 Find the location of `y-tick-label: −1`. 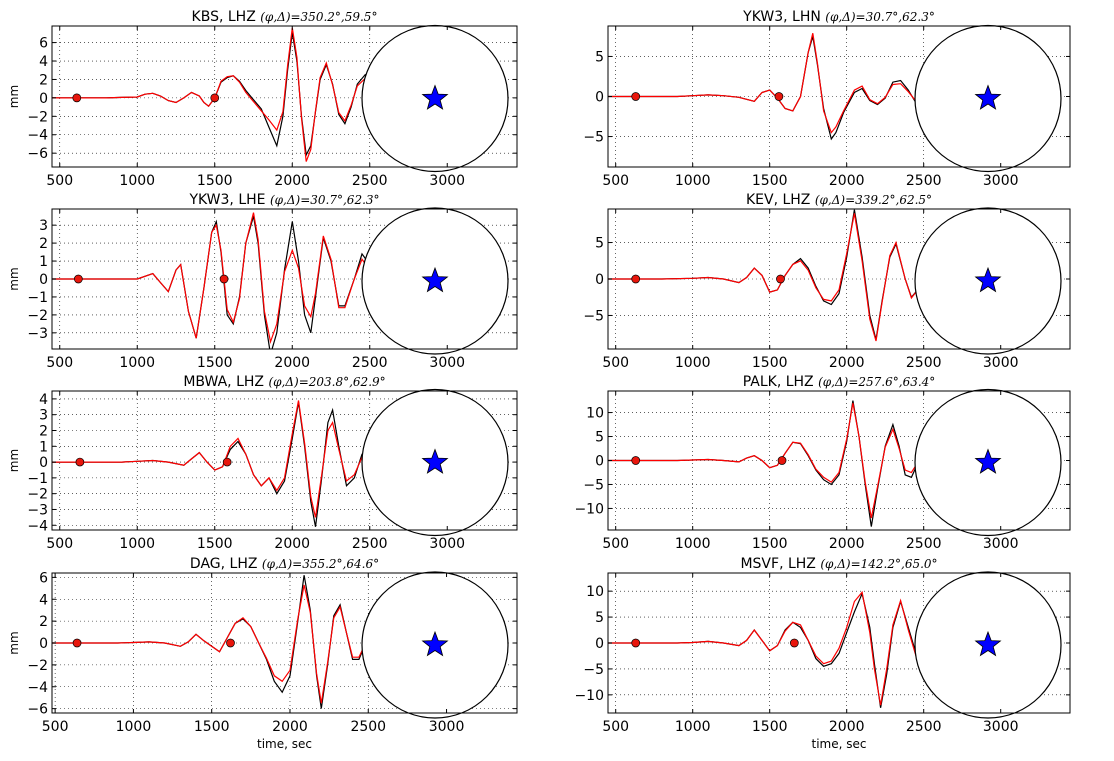

y-tick-label: −1 is located at coordinates (37, 298).